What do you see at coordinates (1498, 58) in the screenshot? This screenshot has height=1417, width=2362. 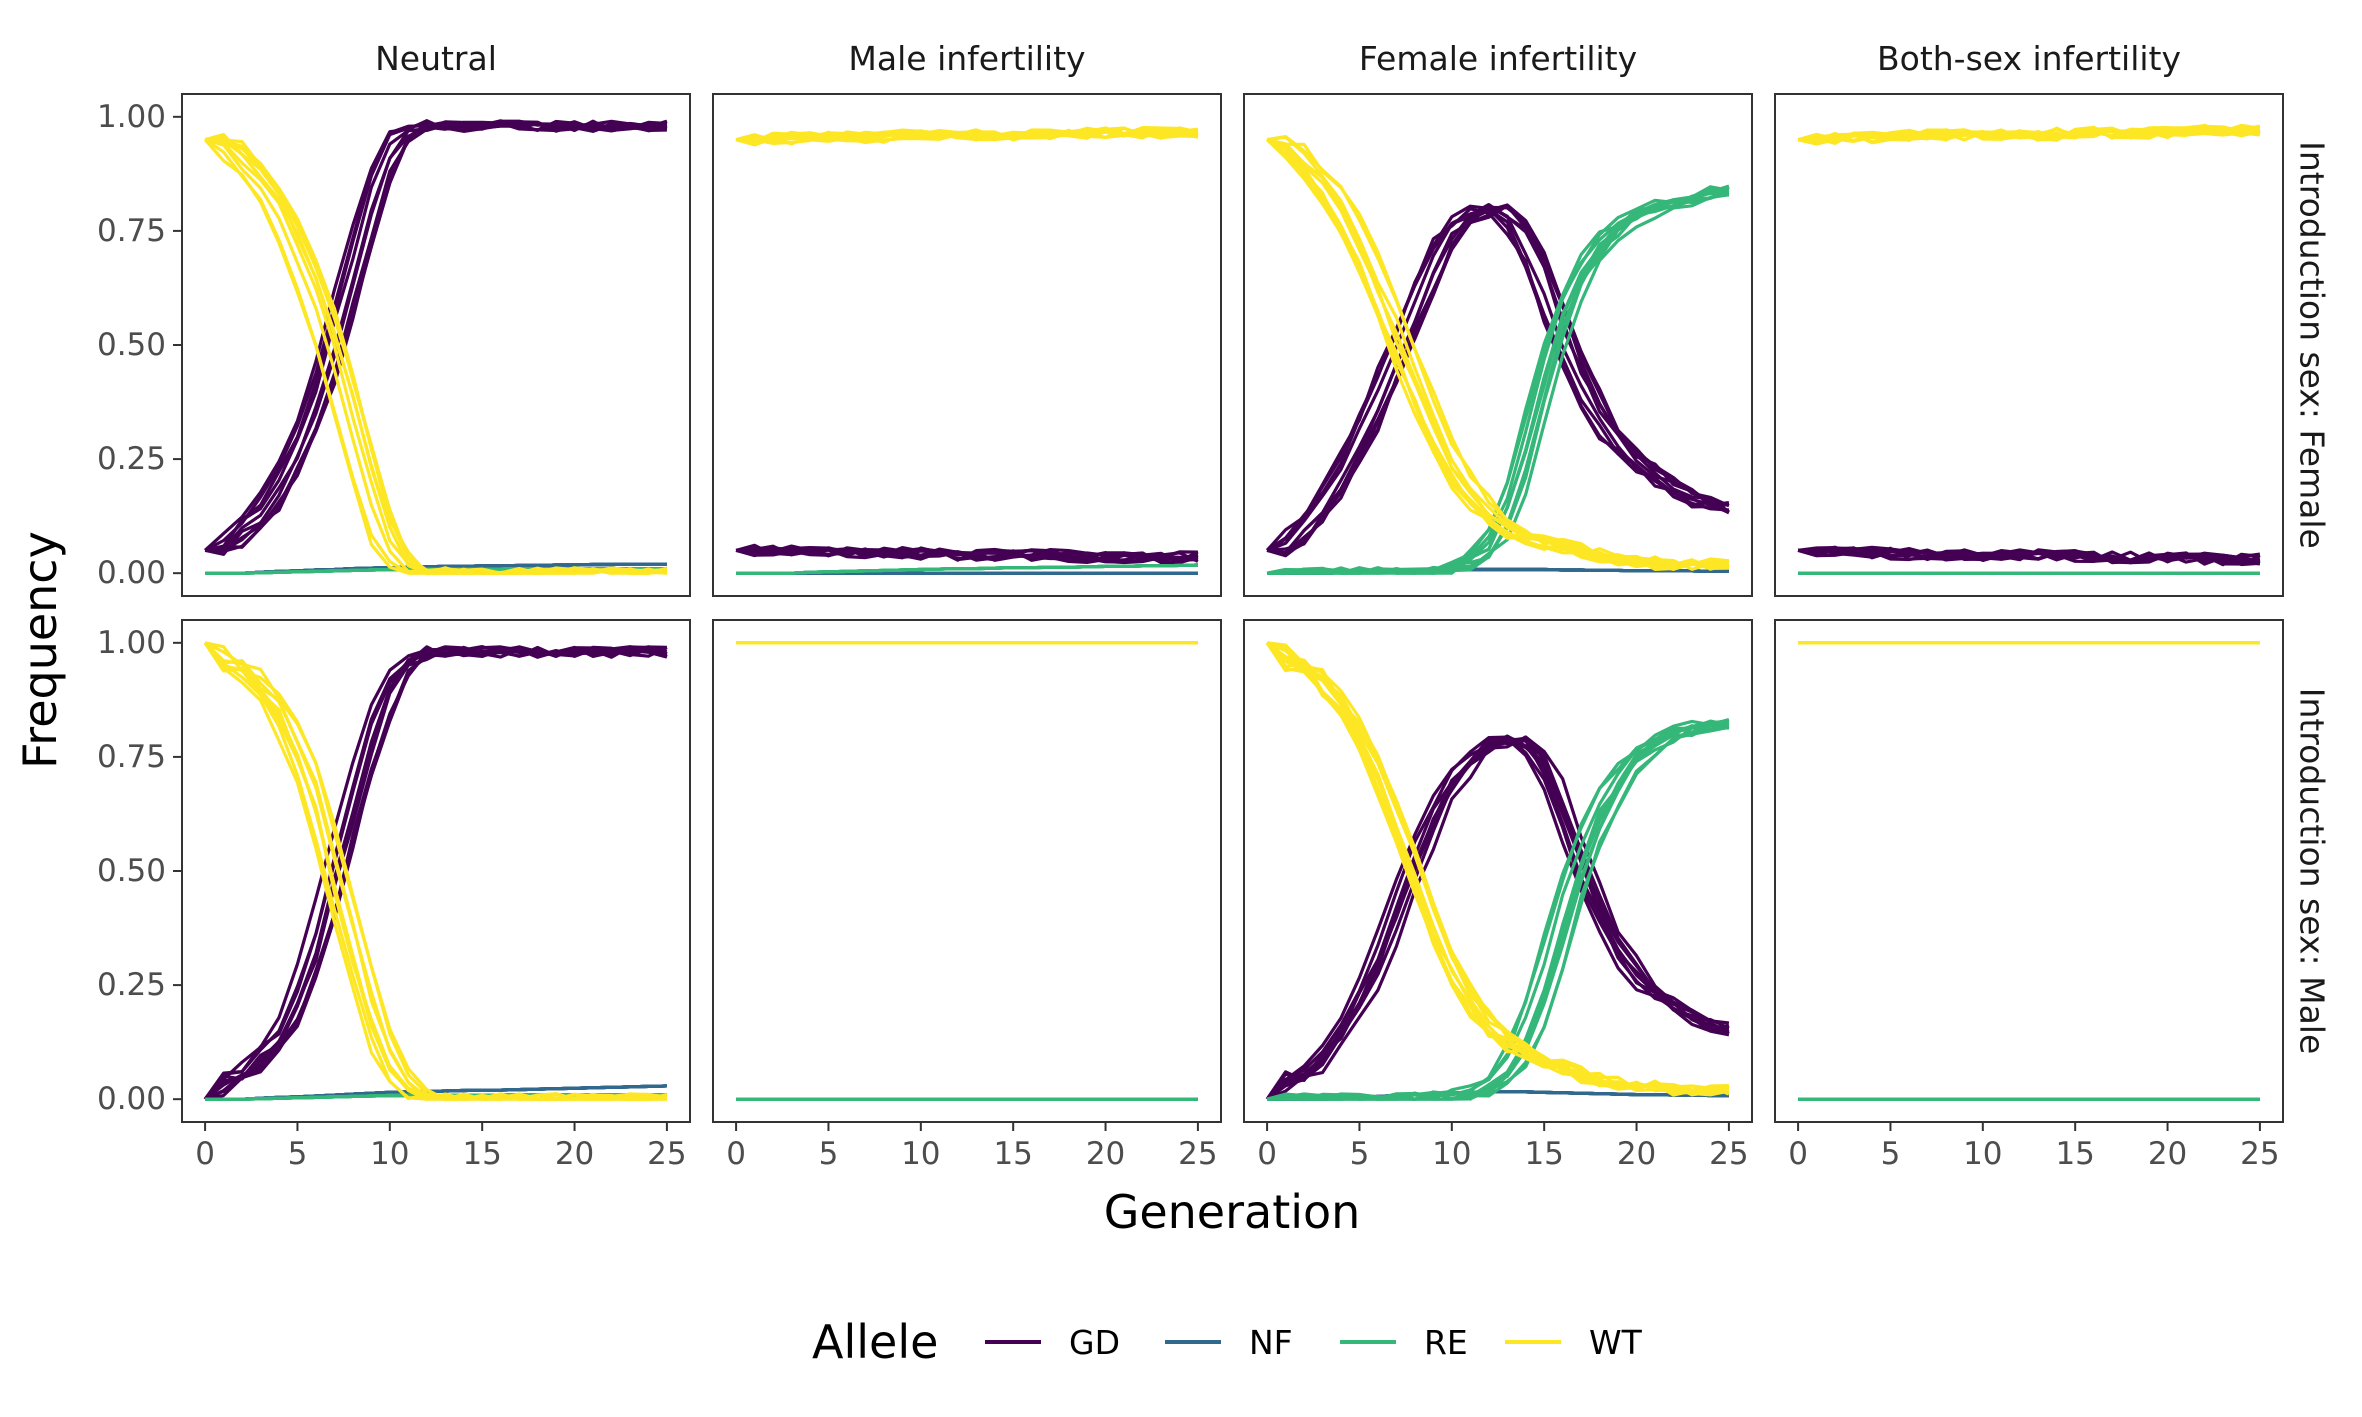 I see `facet-col-label-female-infertility: Female infertility` at bounding box center [1498, 58].